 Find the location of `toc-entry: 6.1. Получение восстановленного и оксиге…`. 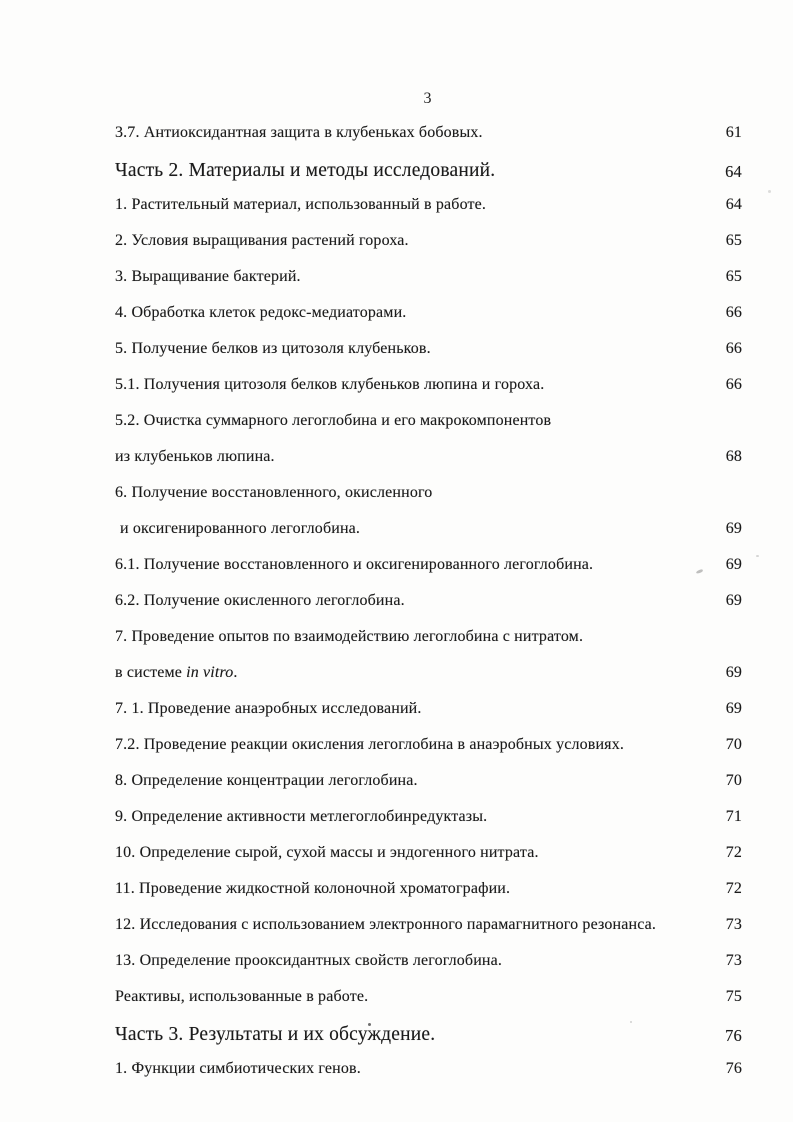

toc-entry: 6.1. Получение восстановленного и оксиге… is located at coordinates (428, 574).